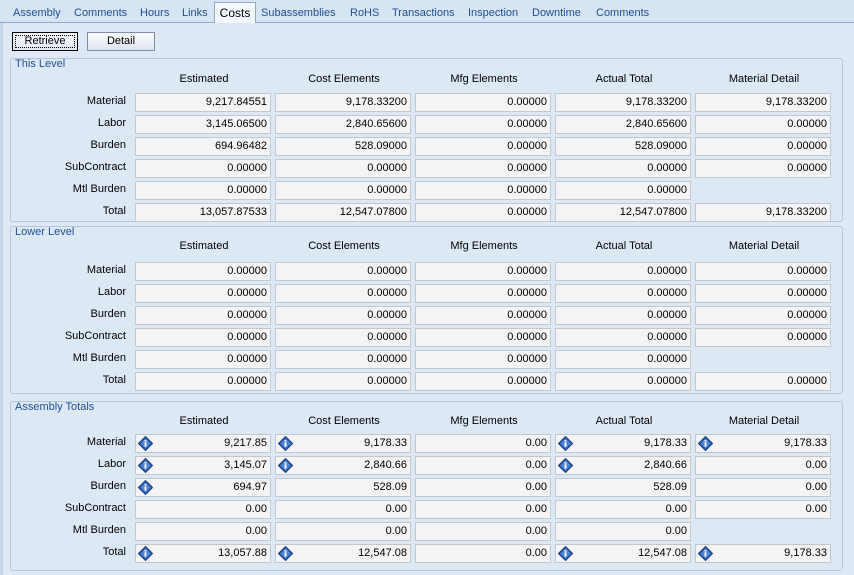 The image size is (854, 575). What do you see at coordinates (203, 487) in the screenshot?
I see `burden-estimated-field: 694.97` at bounding box center [203, 487].